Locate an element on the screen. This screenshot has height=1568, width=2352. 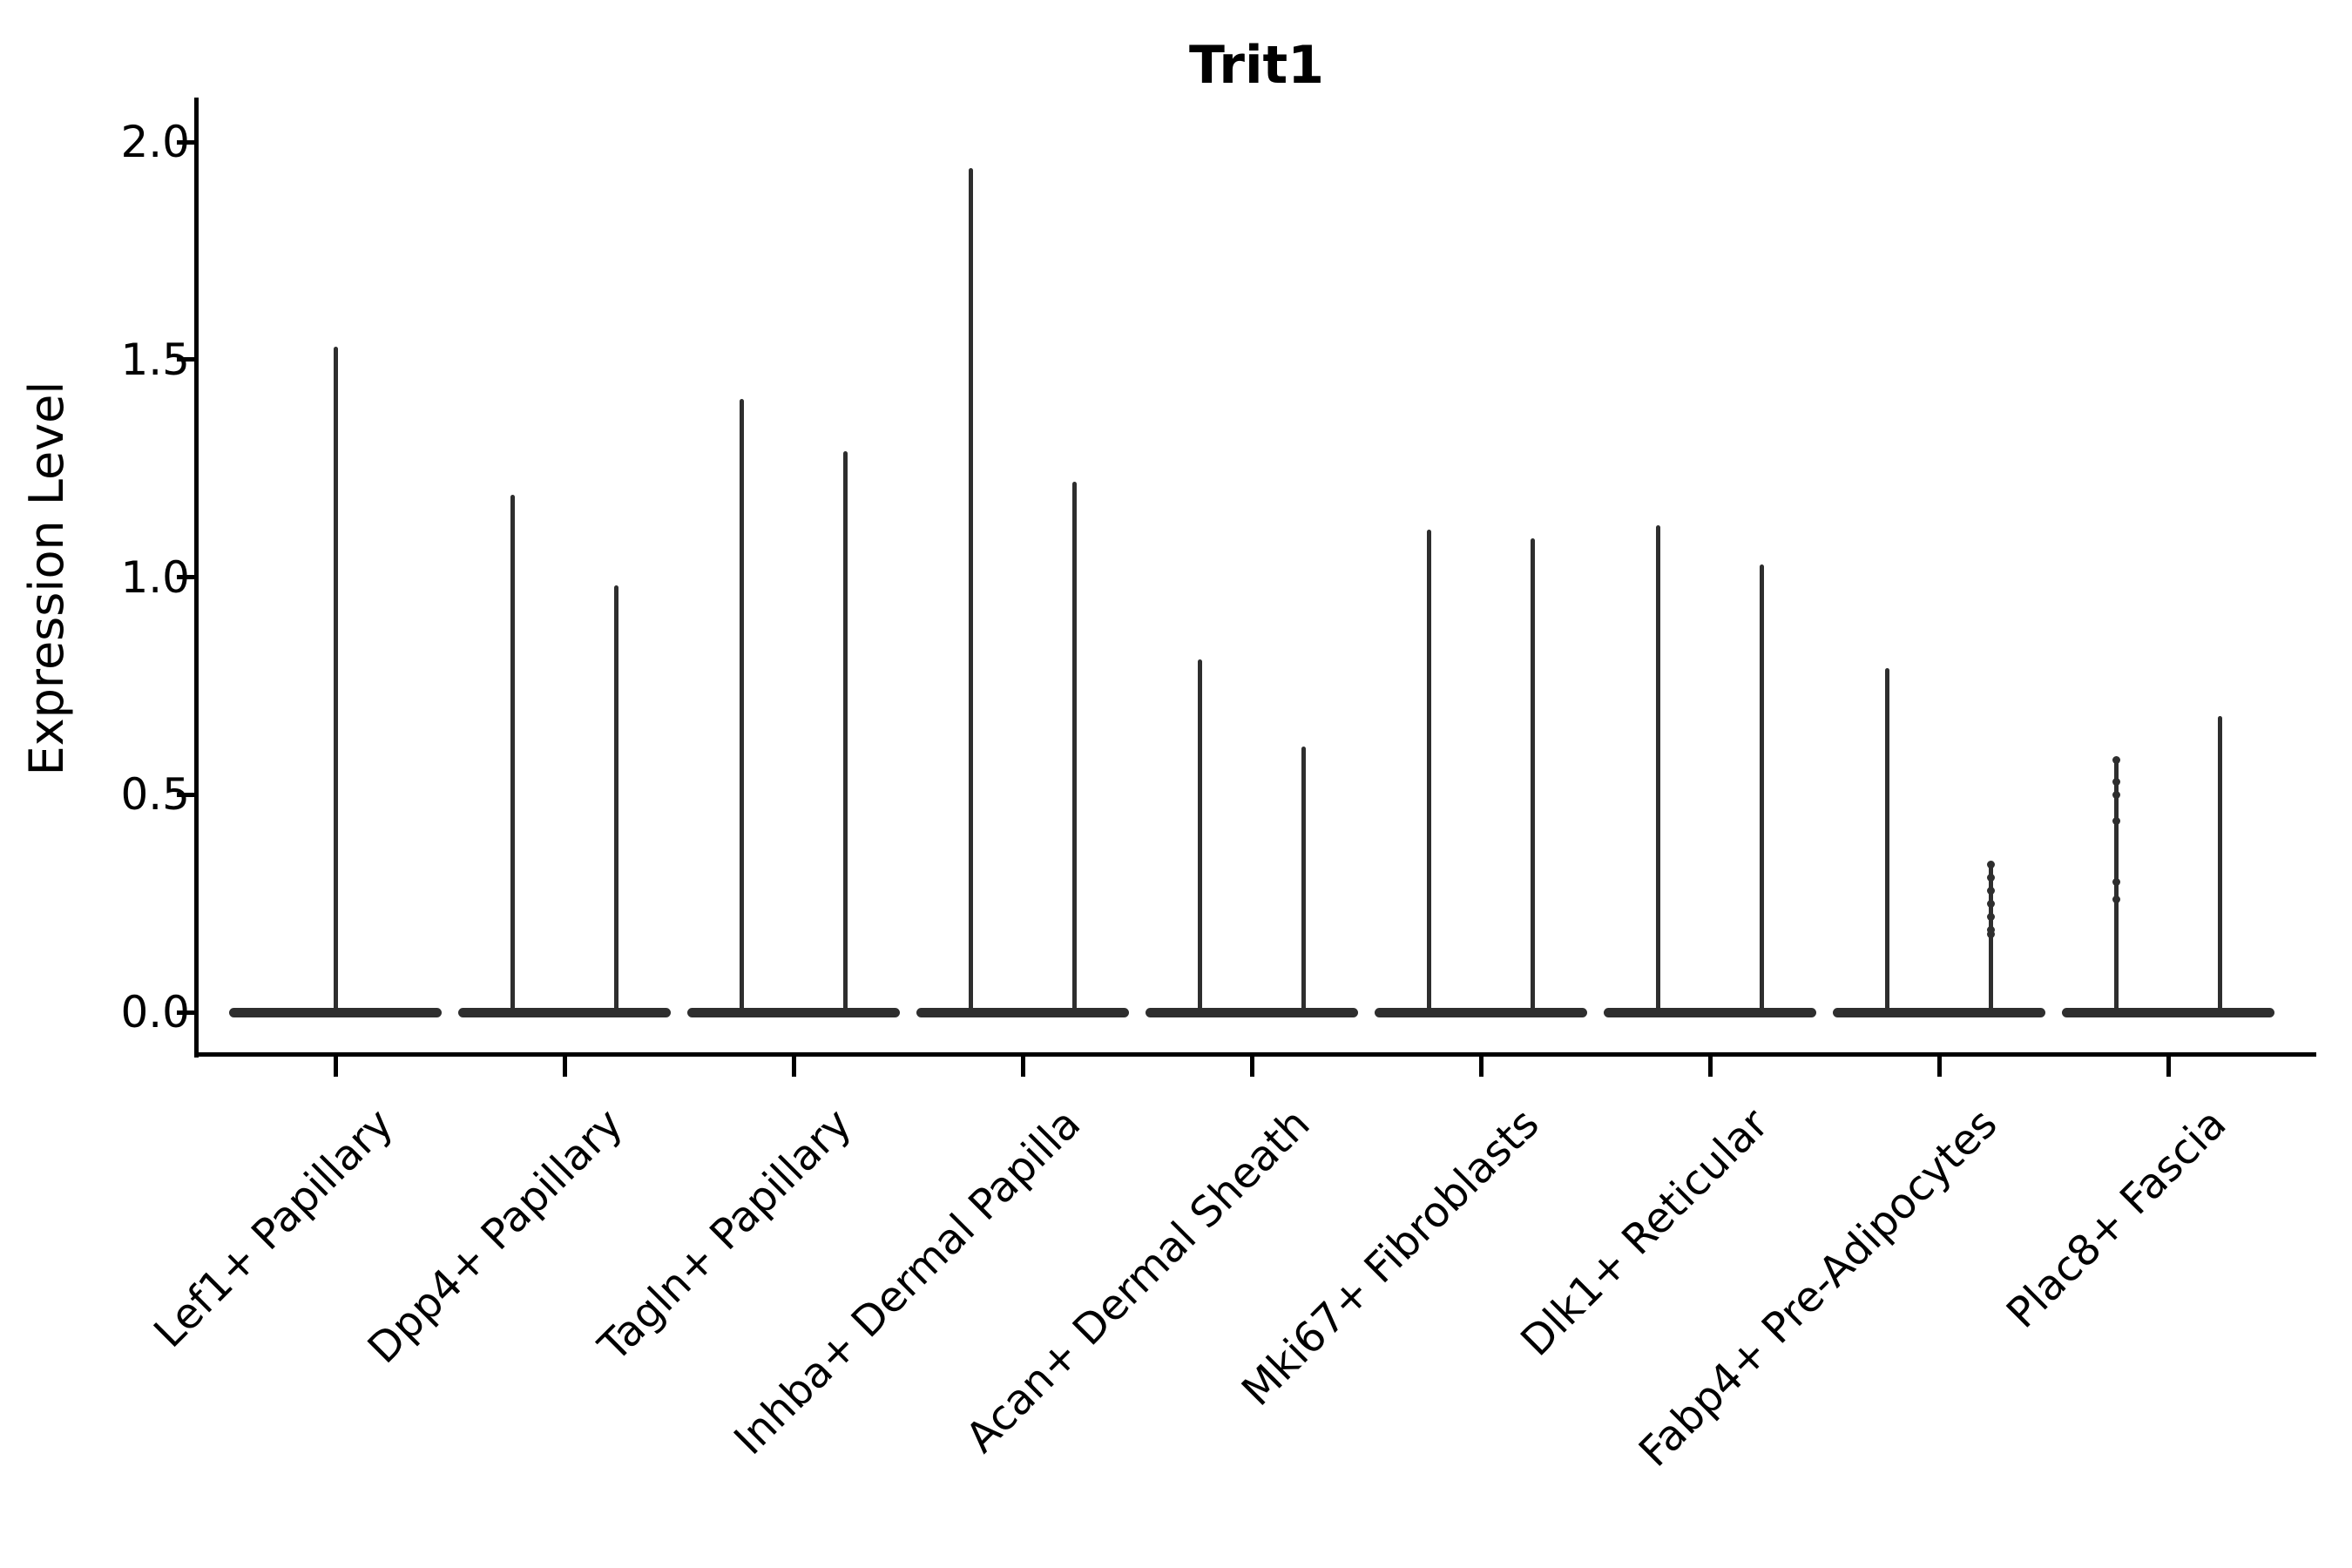
y-axis-spine is located at coordinates (196, 578).